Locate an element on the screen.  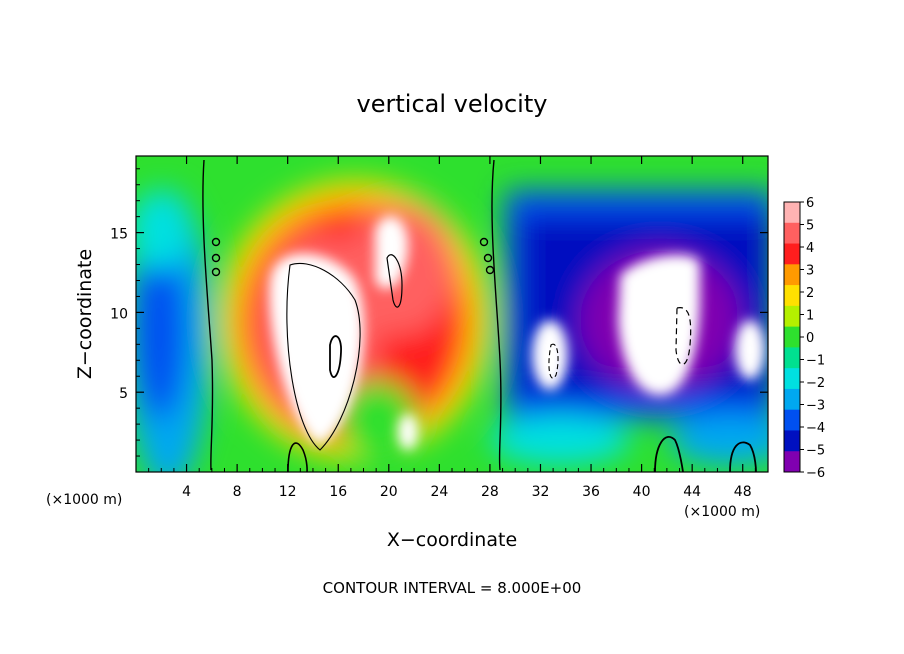
colorbar-label: 6 is located at coordinates (810, 203).